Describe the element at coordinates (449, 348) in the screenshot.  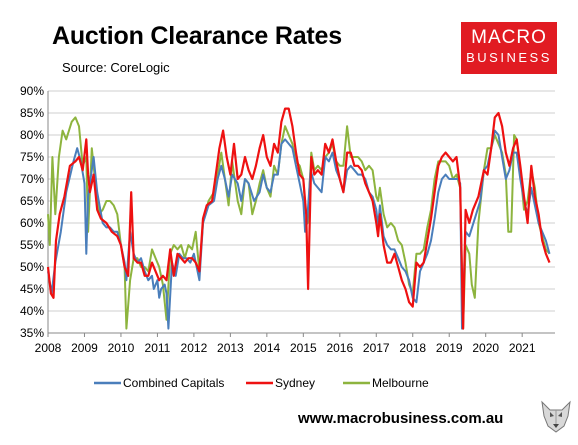
I see `x-tick-label: 2019` at that location.